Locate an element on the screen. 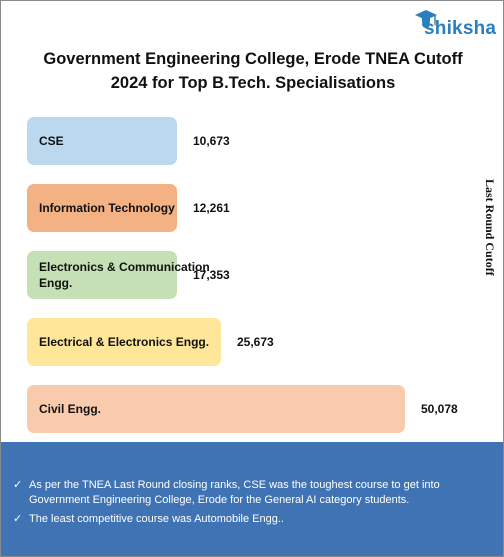  y-axis-title: Last Round Cutoff is located at coordinates (490, 228).